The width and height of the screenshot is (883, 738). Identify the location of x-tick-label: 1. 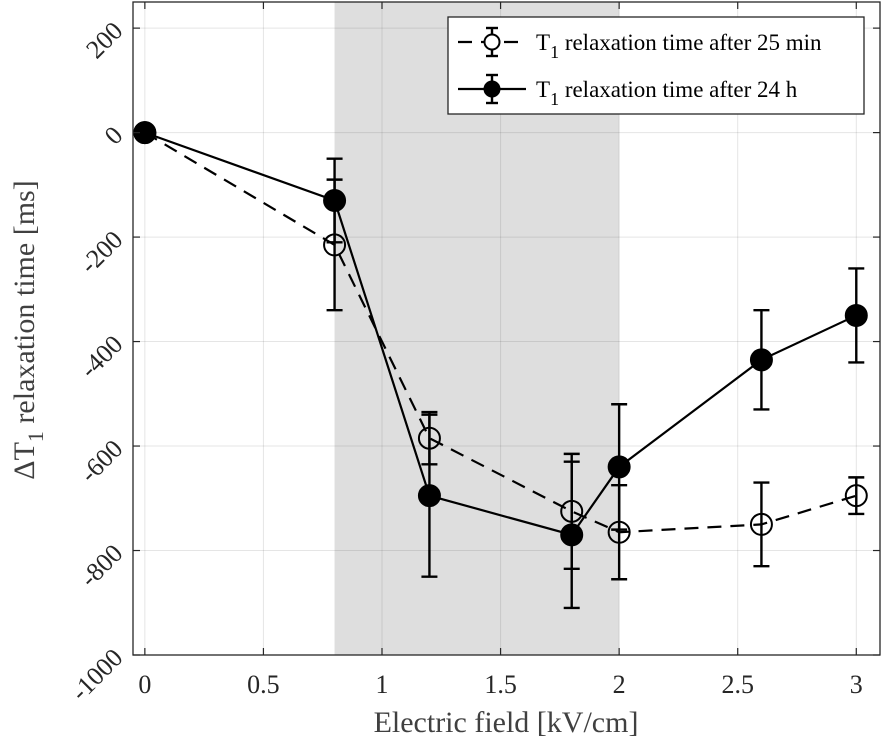
(382, 684).